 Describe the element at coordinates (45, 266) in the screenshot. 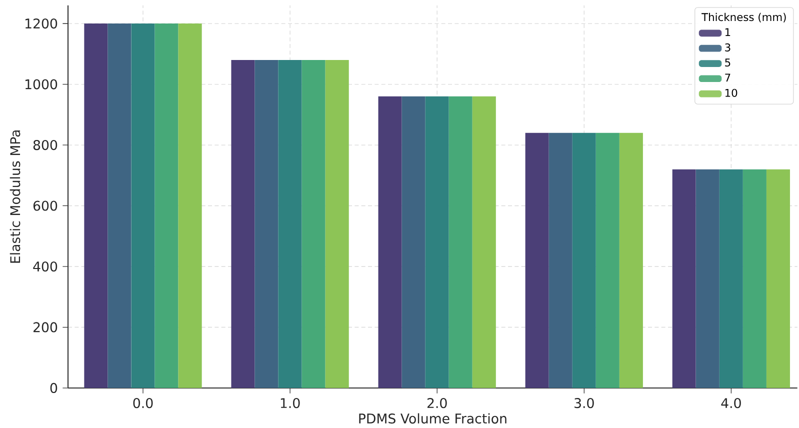

I see `y-tick-label: 400` at that location.